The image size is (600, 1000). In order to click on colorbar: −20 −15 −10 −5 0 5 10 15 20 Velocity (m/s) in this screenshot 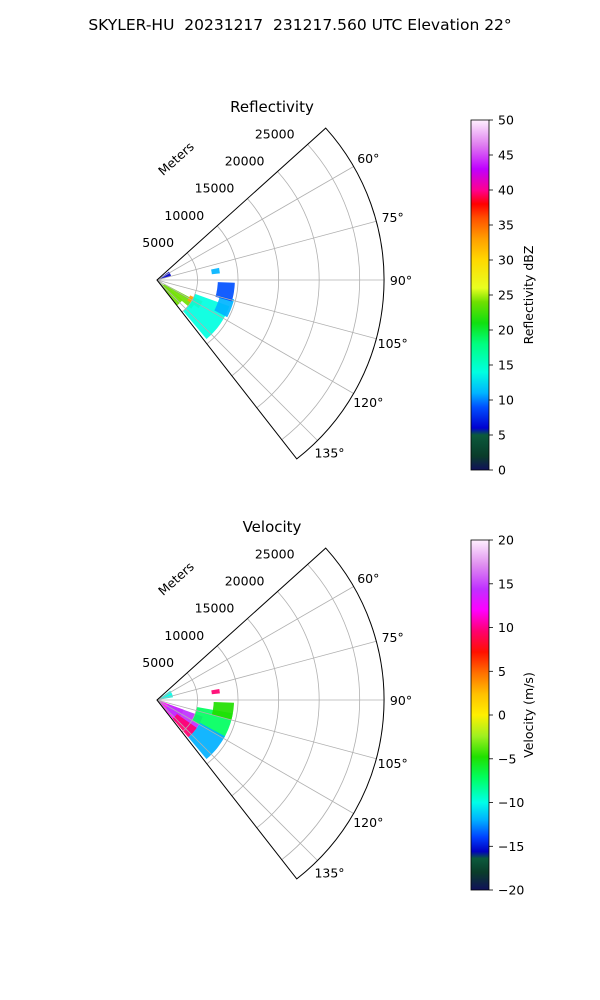, I will do `click(503, 715)`.